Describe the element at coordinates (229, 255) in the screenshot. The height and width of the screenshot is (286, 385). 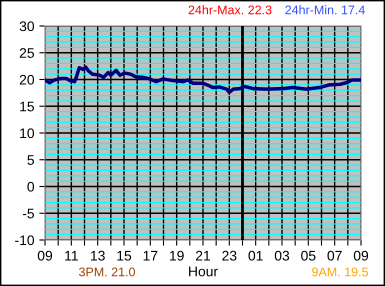
I see `x-tick-label: 23` at that location.